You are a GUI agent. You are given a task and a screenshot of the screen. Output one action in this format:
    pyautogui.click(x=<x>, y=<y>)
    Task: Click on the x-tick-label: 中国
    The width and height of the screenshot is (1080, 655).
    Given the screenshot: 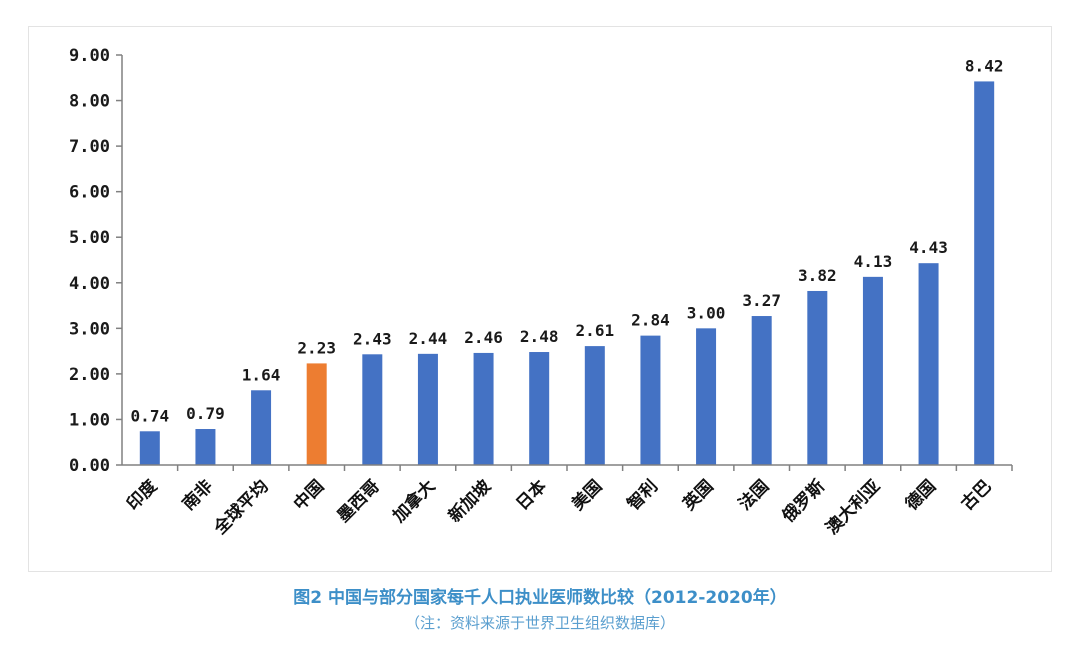 What is the action you would take?
    pyautogui.click(x=308, y=495)
    